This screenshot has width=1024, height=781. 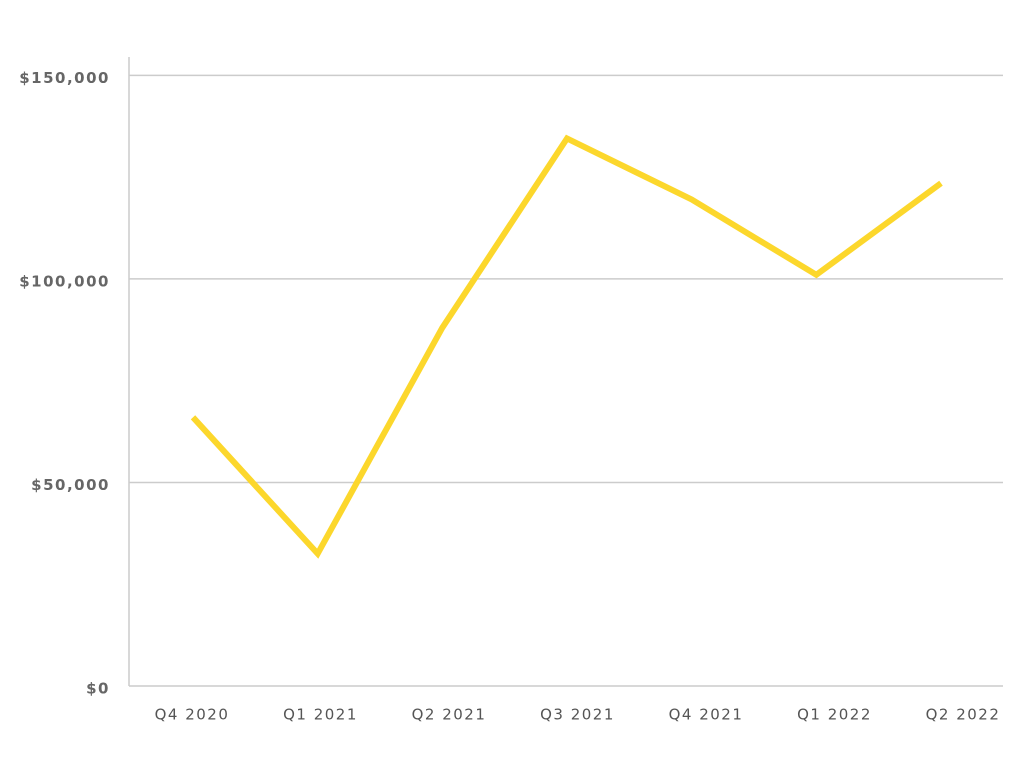 I want to click on x-tick-label: Q2 2021, so click(x=449, y=715).